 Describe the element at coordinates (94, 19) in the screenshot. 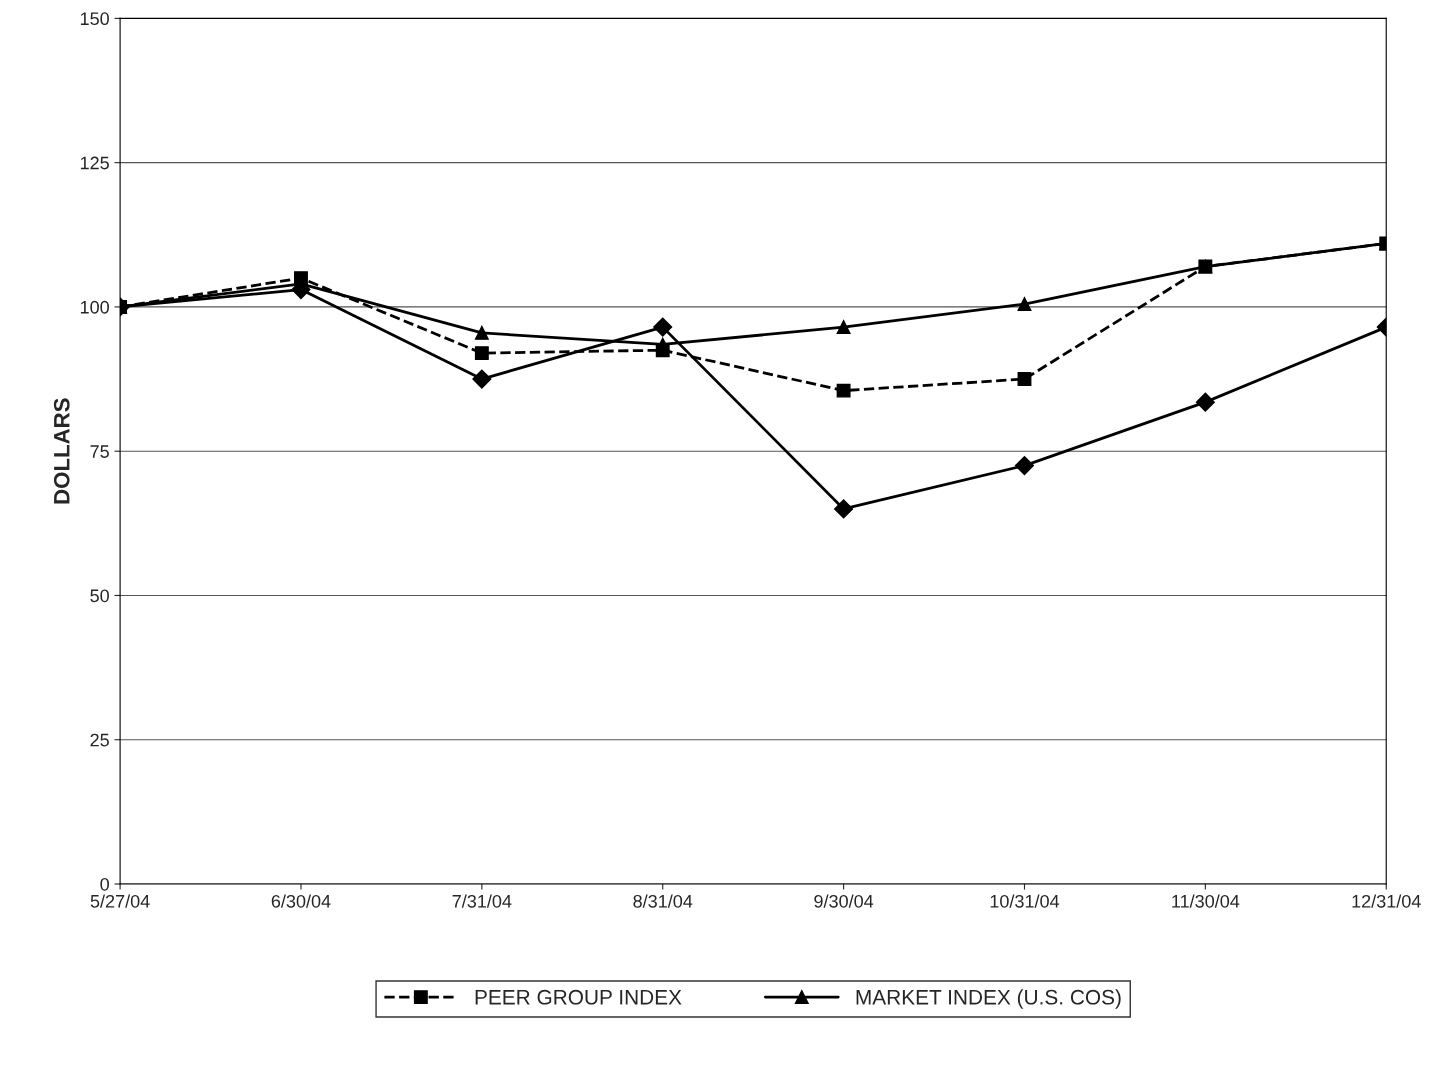

I see `y-tick-label: 150` at that location.